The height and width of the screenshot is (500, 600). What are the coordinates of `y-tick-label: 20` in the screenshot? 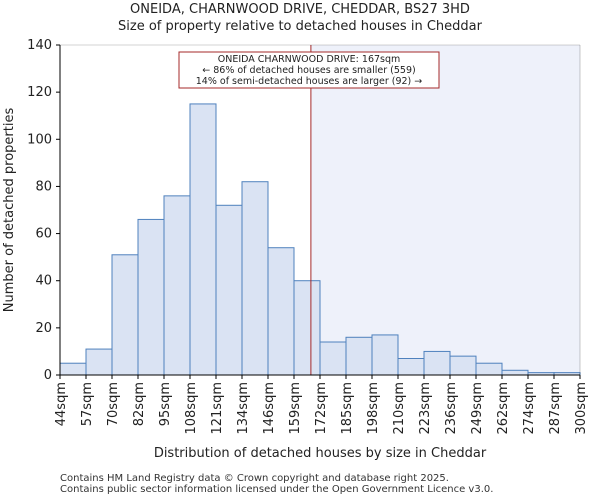 It's located at (43, 328).